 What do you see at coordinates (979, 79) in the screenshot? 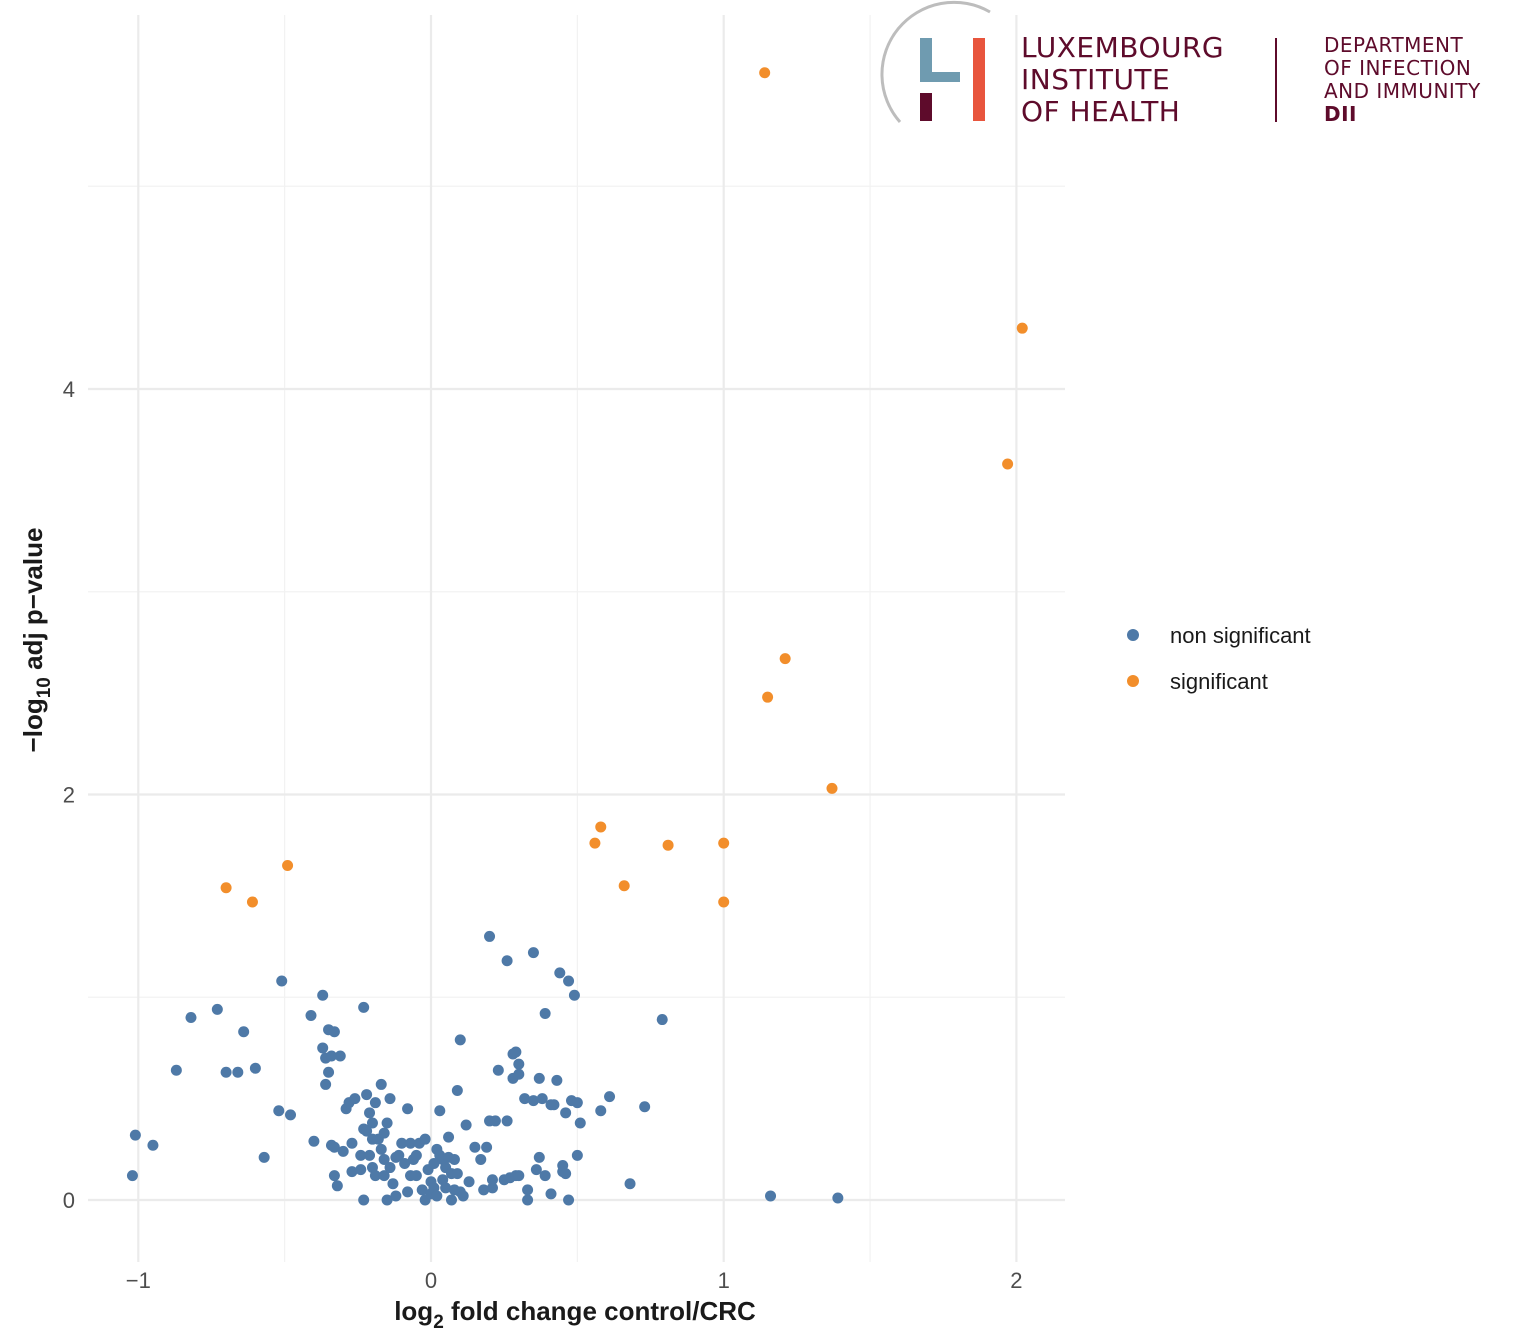
I see `logo-bar-red` at bounding box center [979, 79].